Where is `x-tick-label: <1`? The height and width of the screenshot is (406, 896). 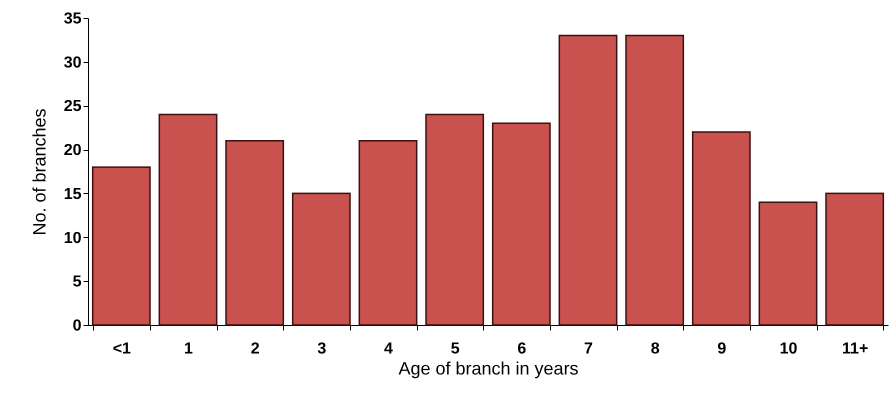 x-tick-label: <1 is located at coordinates (122, 349).